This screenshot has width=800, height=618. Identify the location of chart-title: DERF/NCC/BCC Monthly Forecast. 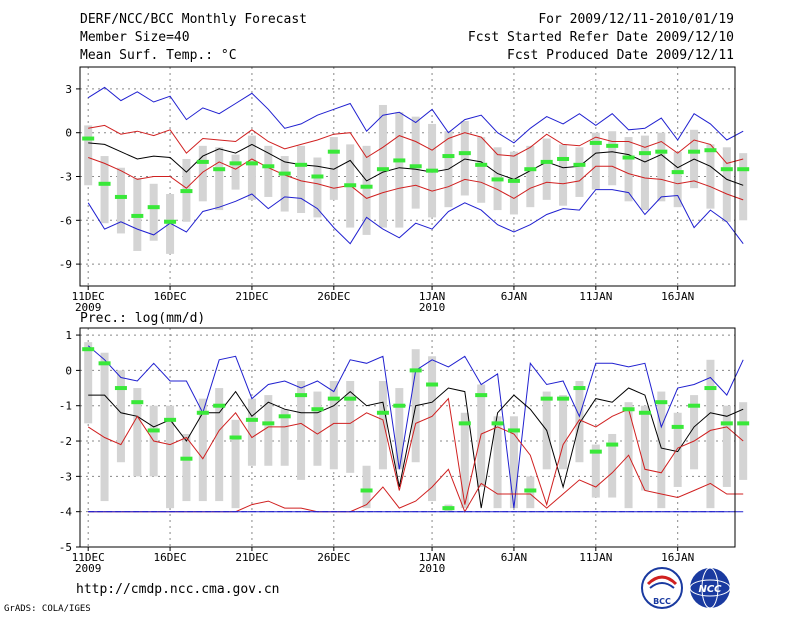
(193, 19).